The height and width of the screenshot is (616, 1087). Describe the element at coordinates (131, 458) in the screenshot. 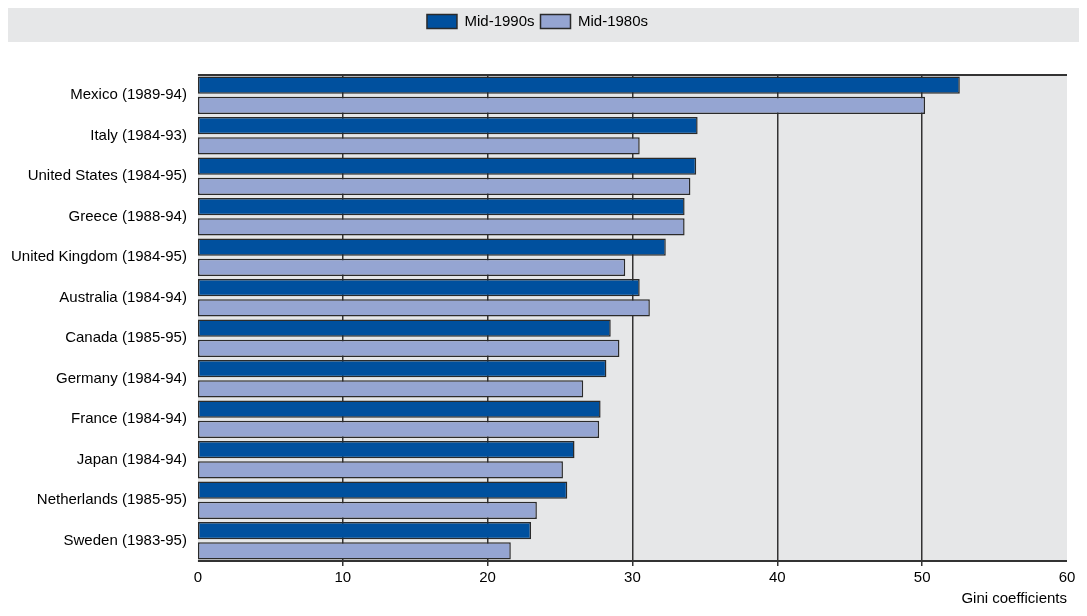

I see `y-tick-label: Japan (1984-94)` at that location.